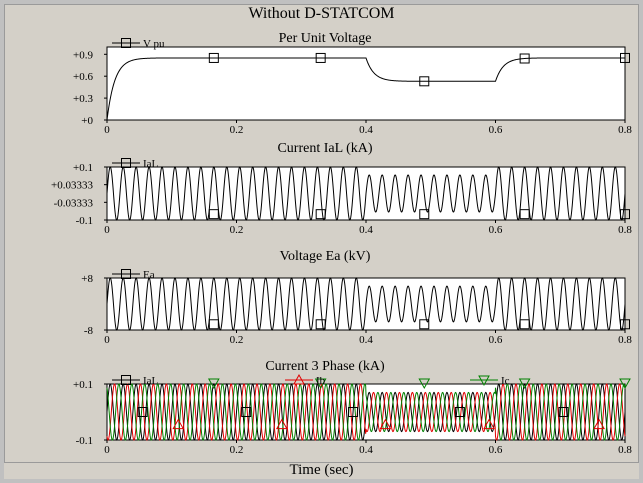 This screenshot has height=483, width=643. Describe the element at coordinates (126, 380) in the screenshot. I see `legend-marker-ial` at that location.